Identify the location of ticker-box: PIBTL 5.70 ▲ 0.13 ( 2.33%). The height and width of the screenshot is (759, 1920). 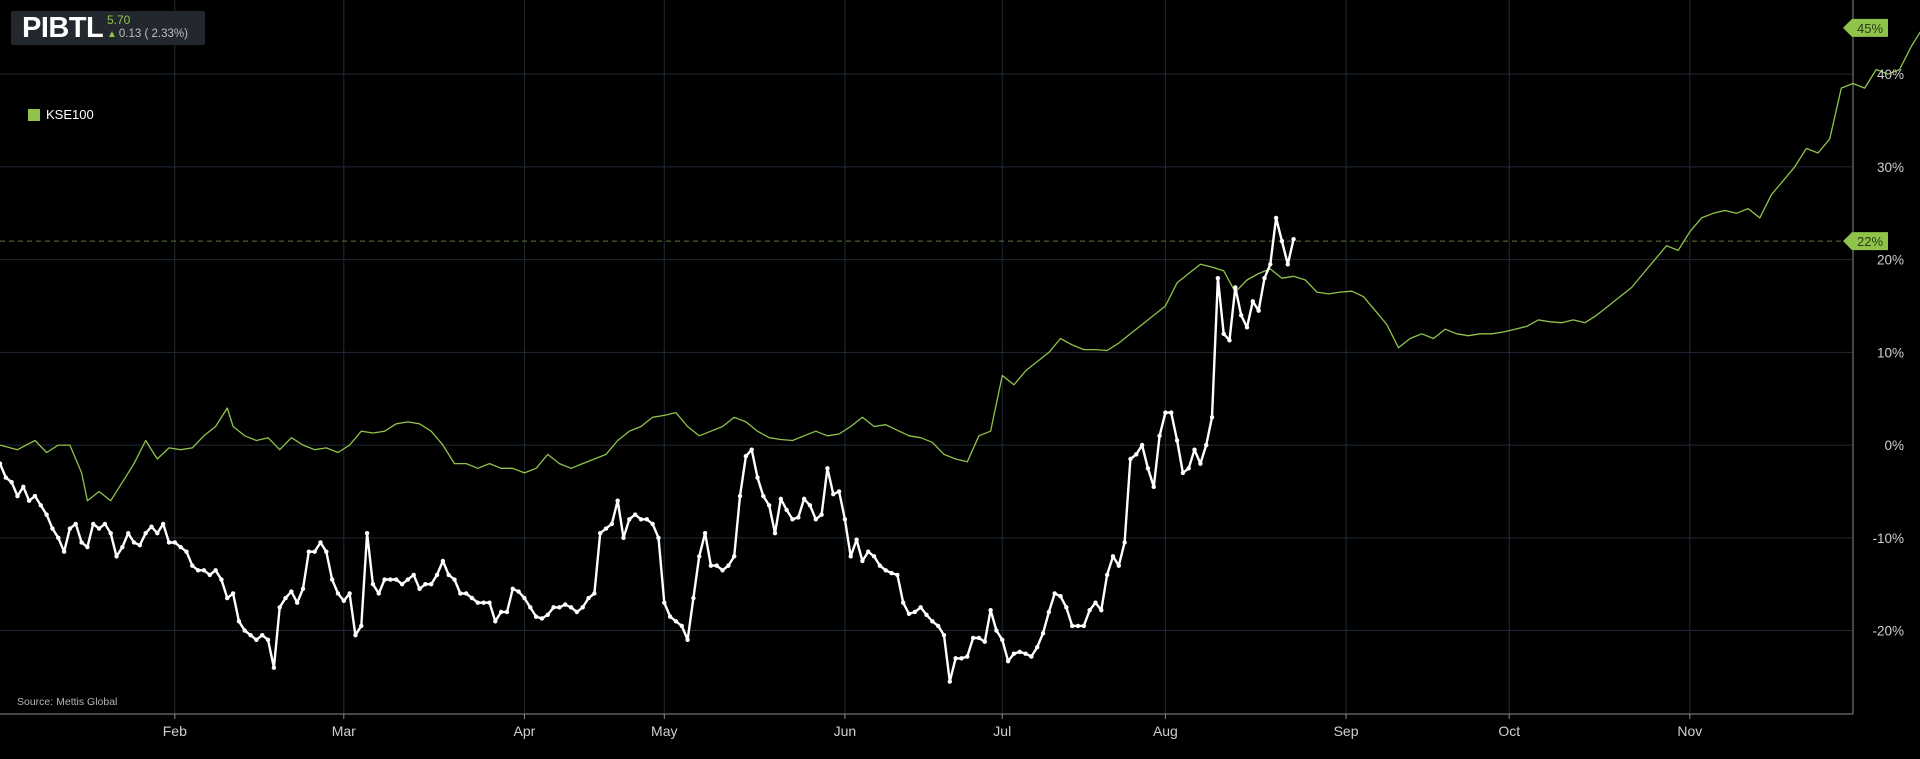
(108, 28).